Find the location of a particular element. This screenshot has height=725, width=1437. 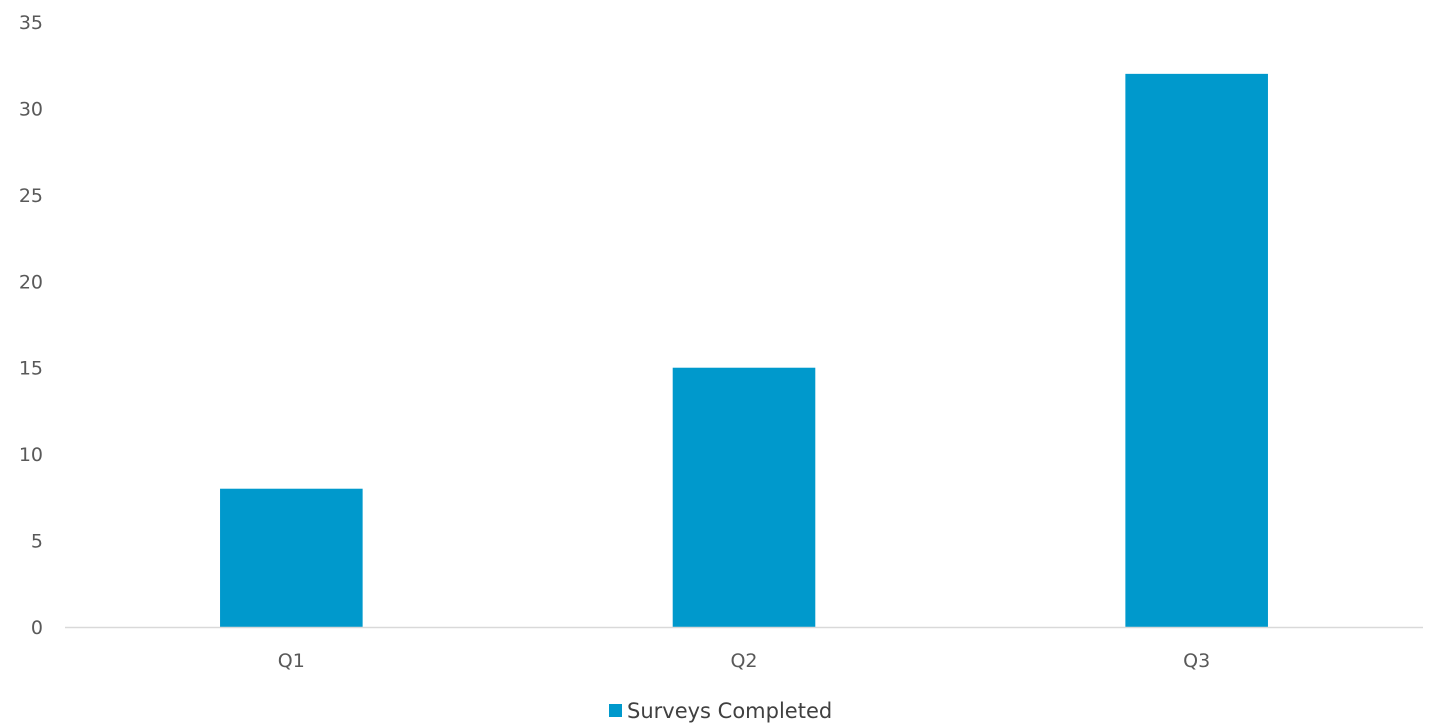

y-tick-label: 35 is located at coordinates (31, 23).